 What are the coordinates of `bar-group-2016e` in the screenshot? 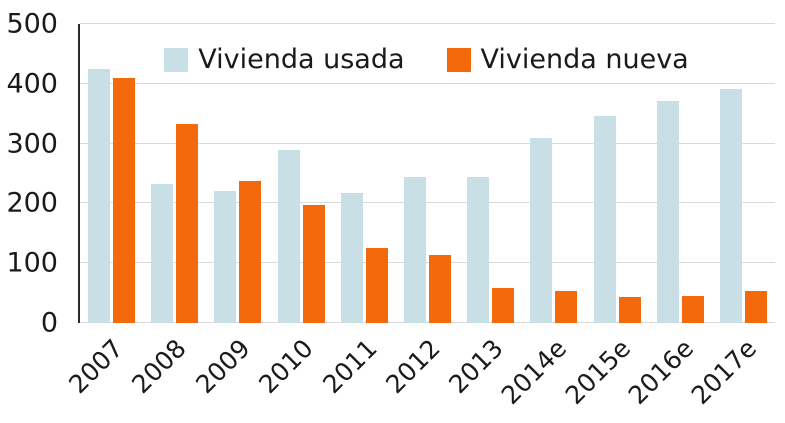 It's located at (680, 173).